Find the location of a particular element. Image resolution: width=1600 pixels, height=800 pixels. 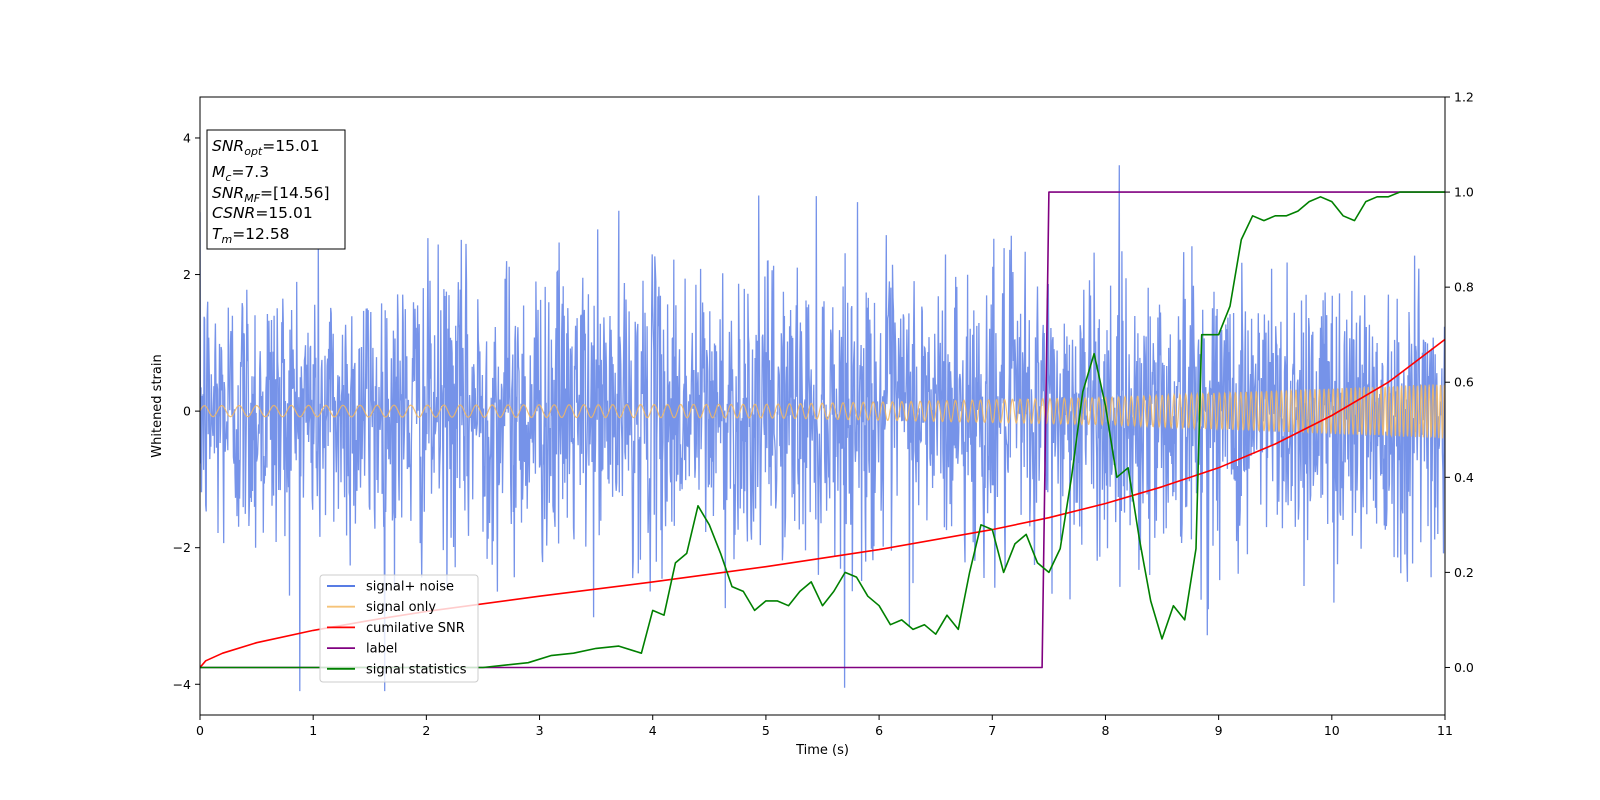

x-tick-label: 8 is located at coordinates (1105, 730).